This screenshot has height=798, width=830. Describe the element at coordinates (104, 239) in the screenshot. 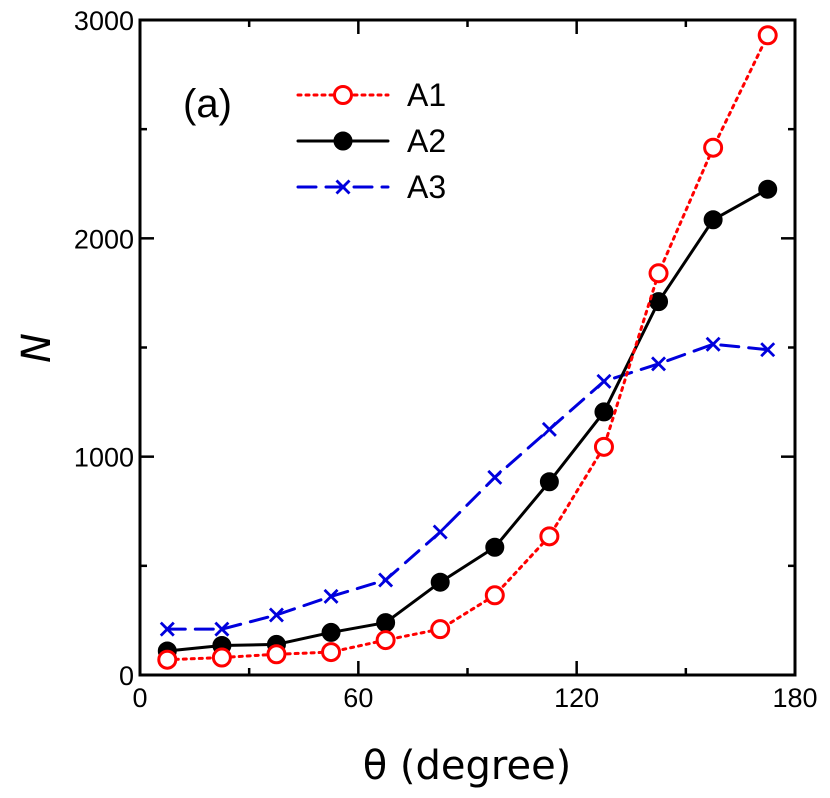

I see `y-tick-label: 2000` at that location.